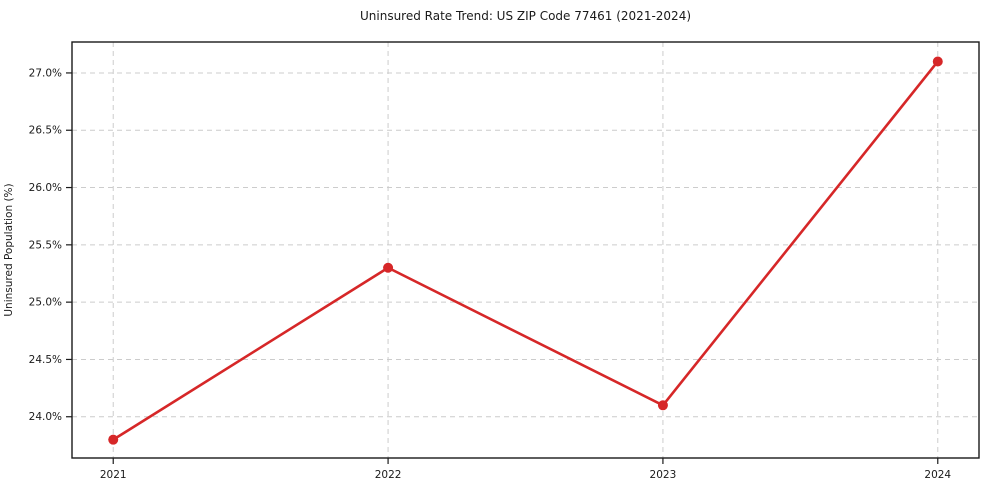 Image resolution: width=989 pixels, height=490 pixels. Describe the element at coordinates (9, 250) in the screenshot. I see `y-axis-label: Uninsured Population (%)` at that location.